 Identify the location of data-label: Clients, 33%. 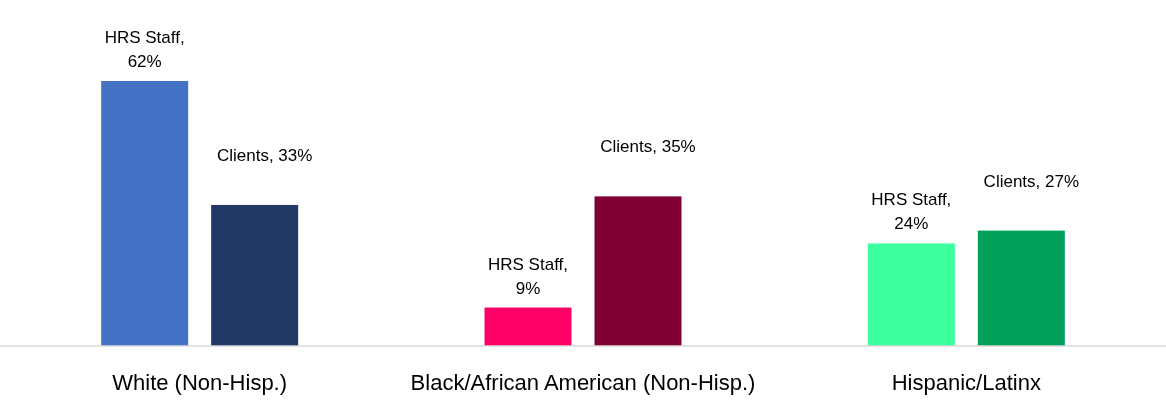
(264, 155).